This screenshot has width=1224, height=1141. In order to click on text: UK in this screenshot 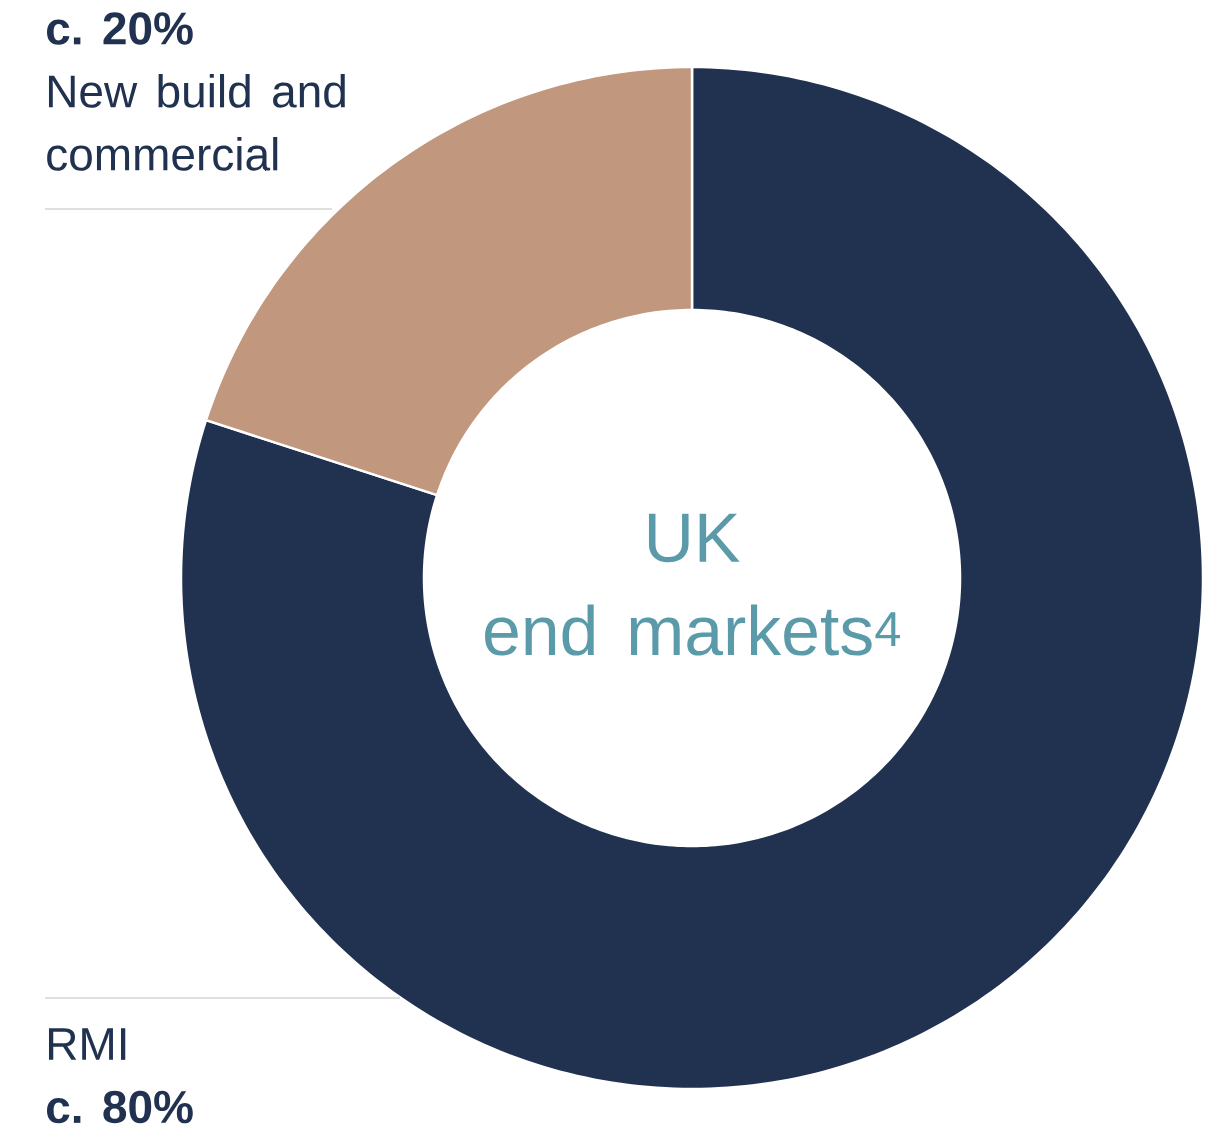, I will do `click(694, 538)`.